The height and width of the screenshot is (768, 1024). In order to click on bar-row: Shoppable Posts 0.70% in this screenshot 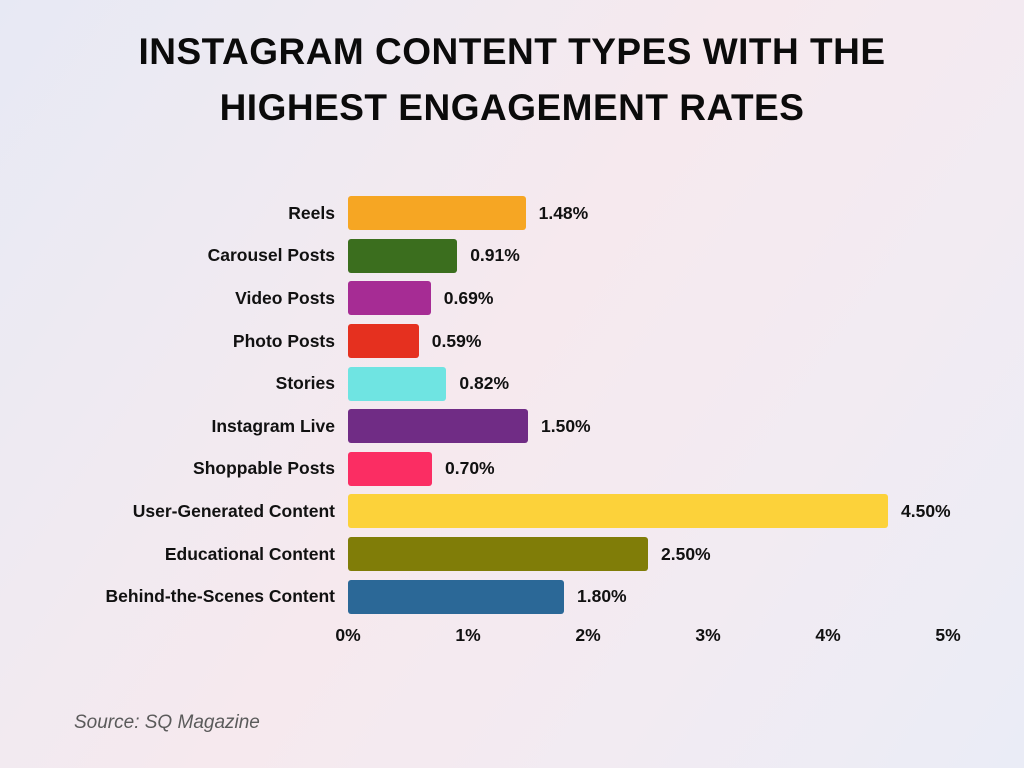, I will do `click(512, 469)`.